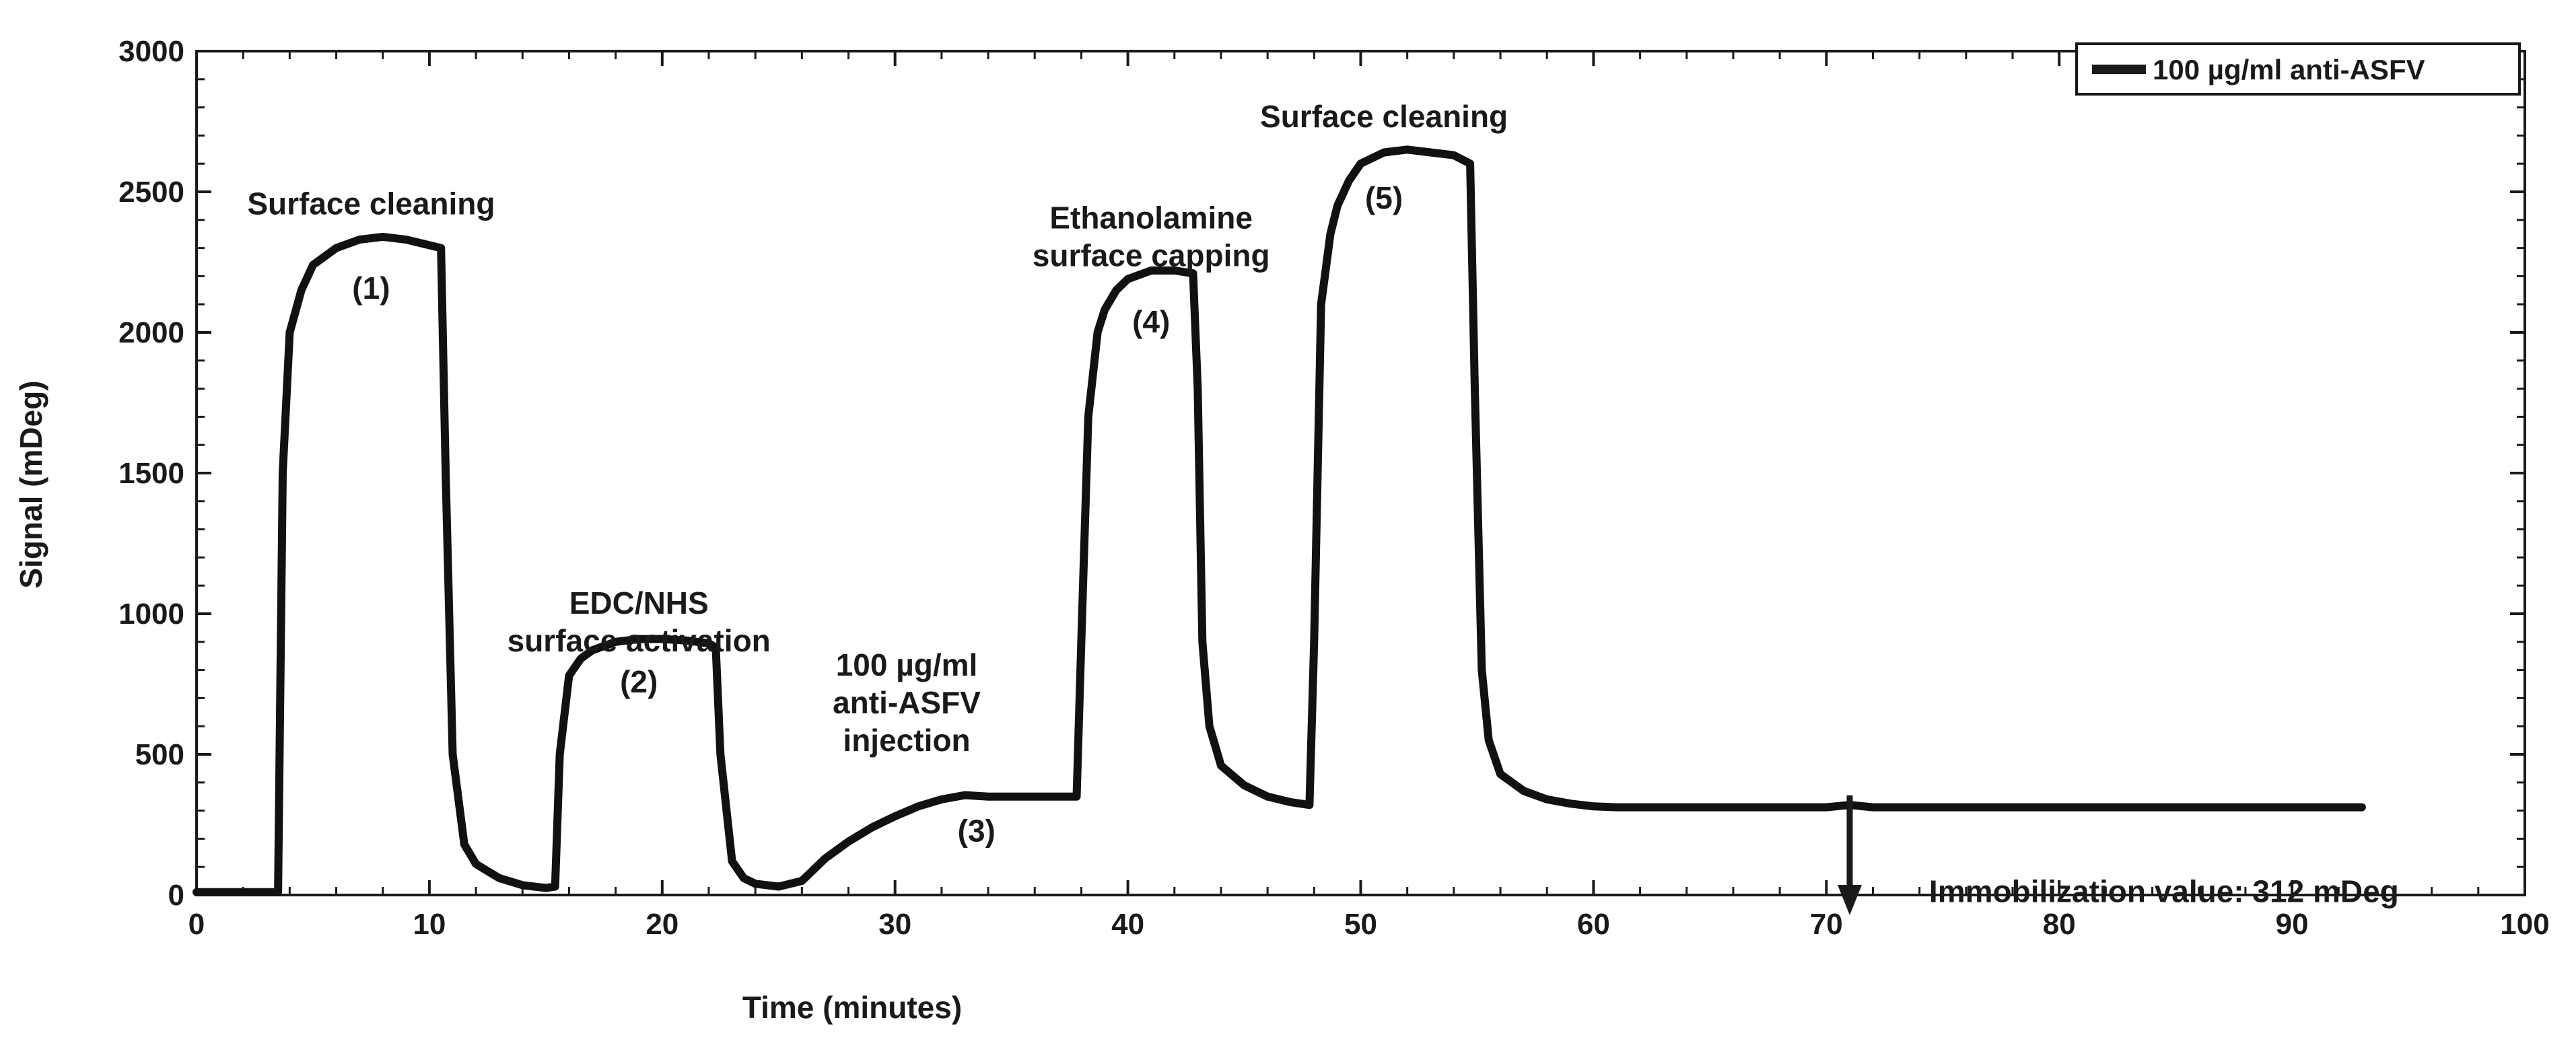  What do you see at coordinates (2524, 925) in the screenshot?
I see `x-tick-label: 100` at bounding box center [2524, 925].